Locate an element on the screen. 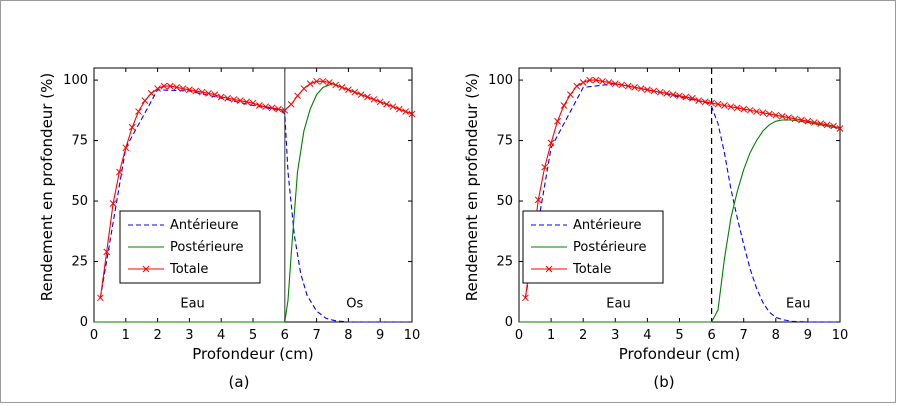 This screenshot has height=406, width=897. x-tick-label: 0 is located at coordinates (94, 335).